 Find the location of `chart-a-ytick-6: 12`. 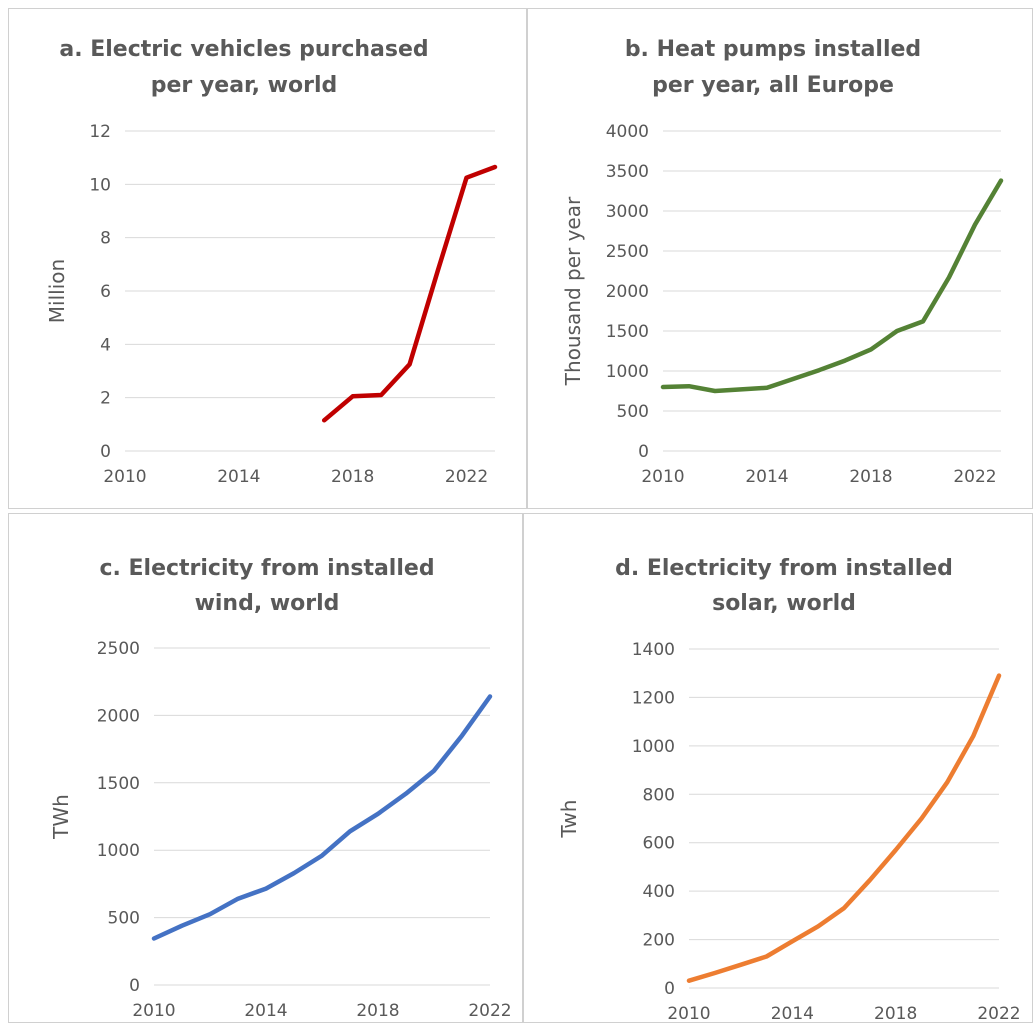

chart-a-ytick-6: 12 is located at coordinates (100, 132).